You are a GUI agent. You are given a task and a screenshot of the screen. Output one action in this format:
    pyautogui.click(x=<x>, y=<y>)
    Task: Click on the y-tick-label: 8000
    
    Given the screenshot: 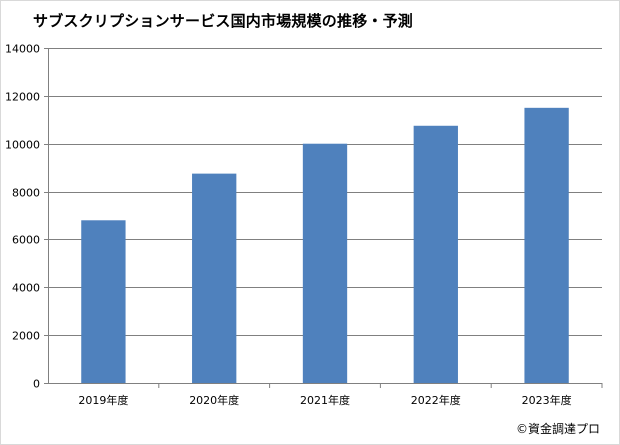 What is the action you would take?
    pyautogui.click(x=26, y=193)
    